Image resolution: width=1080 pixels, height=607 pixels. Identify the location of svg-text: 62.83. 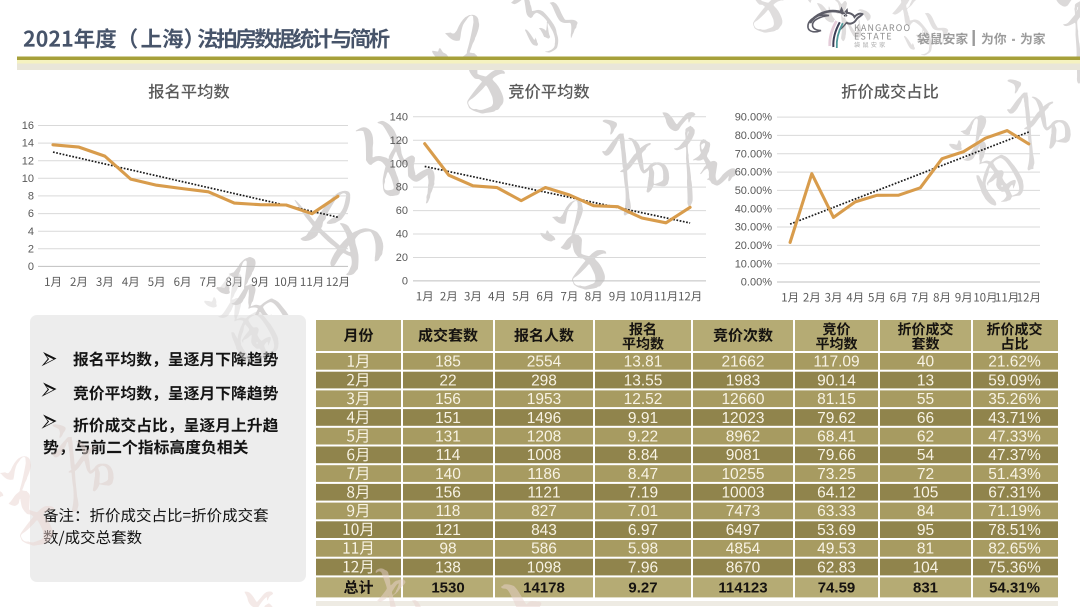
(836, 567).